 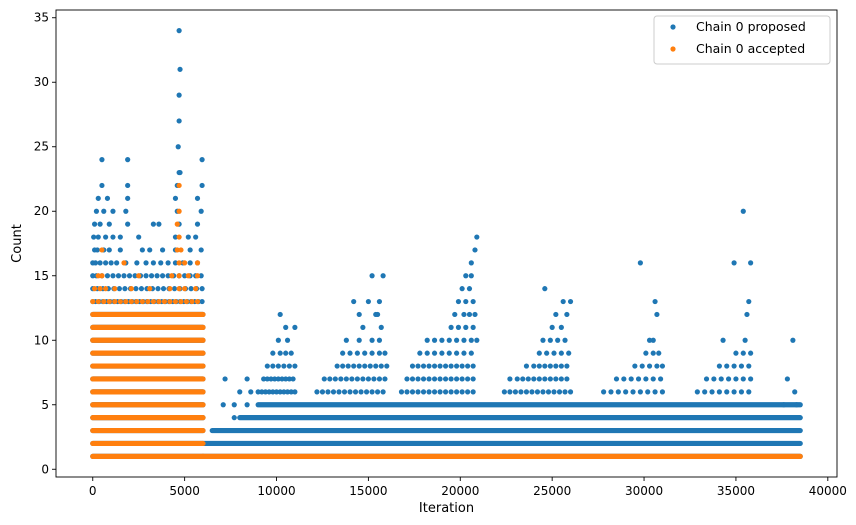 I want to click on x-axis-label: Iteration, so click(x=446, y=508).